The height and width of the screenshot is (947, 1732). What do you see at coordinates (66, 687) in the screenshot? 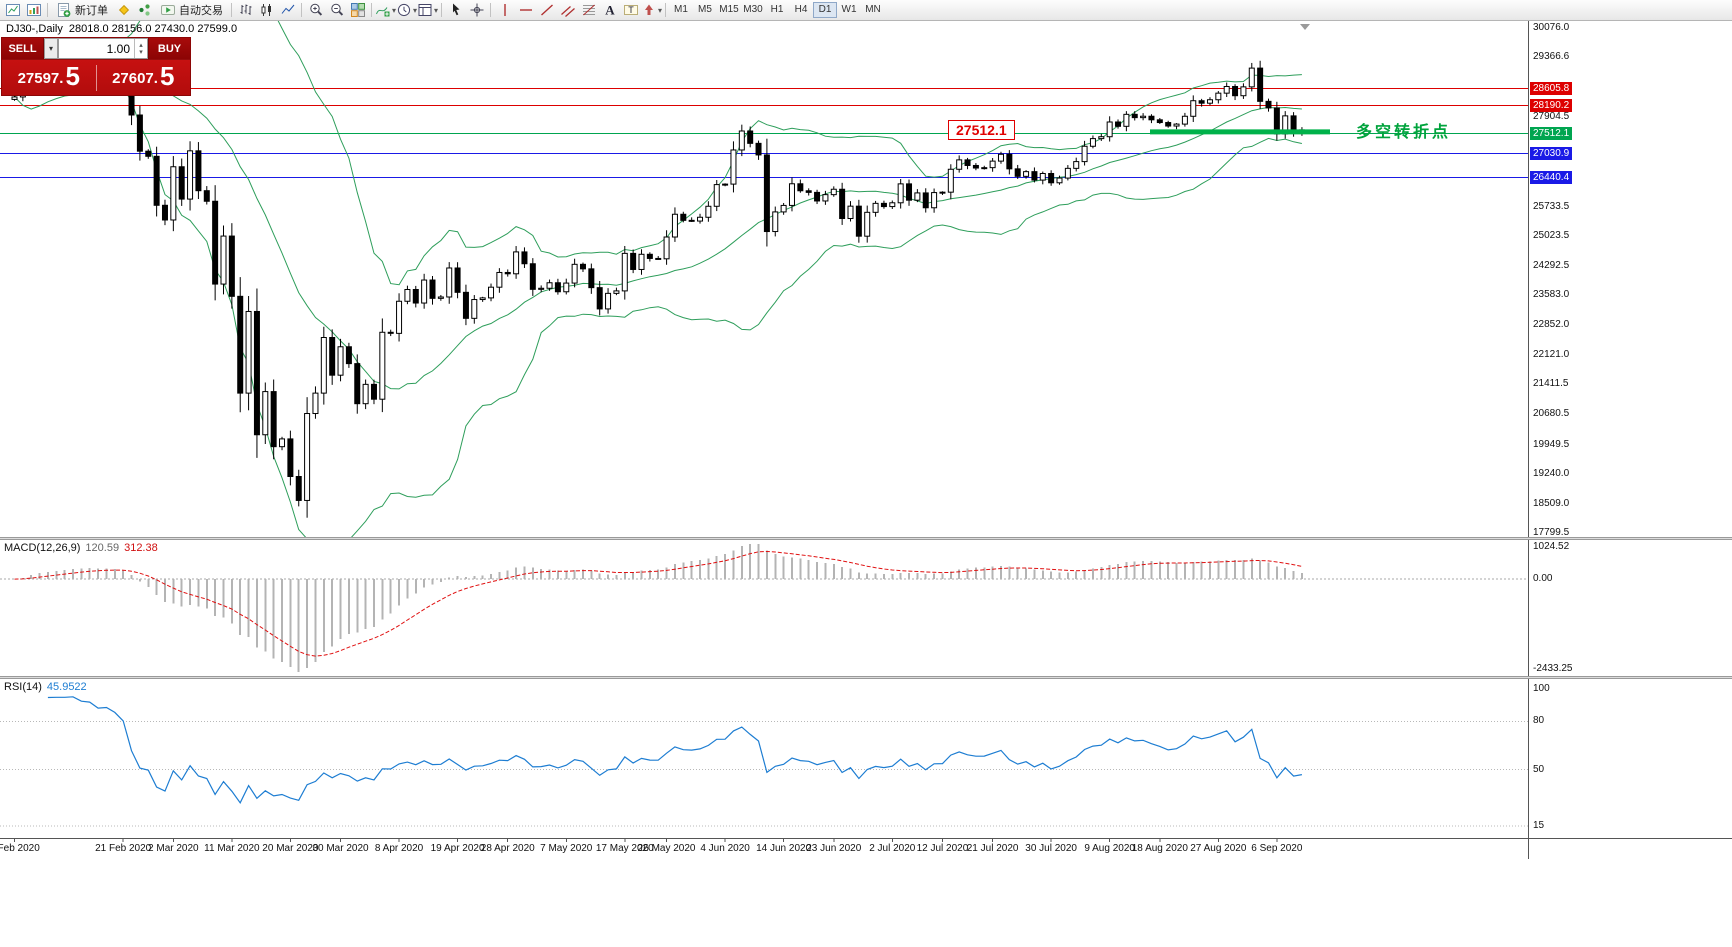
I see `rsi-value: 45.9522` at bounding box center [66, 687].